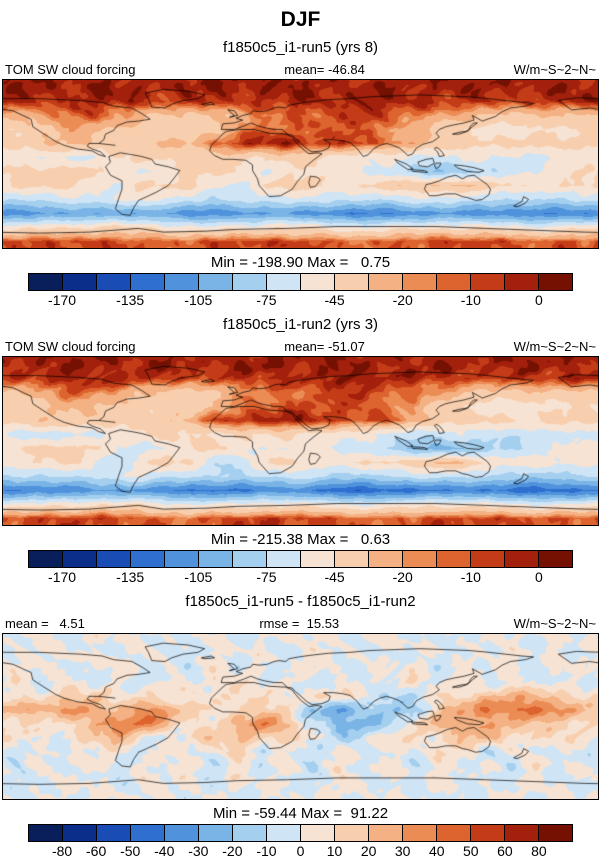 This screenshot has width=601, height=857. What do you see at coordinates (300, 263) in the screenshot?
I see `minmax-label-run5: Min = -198.90 Max = 0.75` at bounding box center [300, 263].